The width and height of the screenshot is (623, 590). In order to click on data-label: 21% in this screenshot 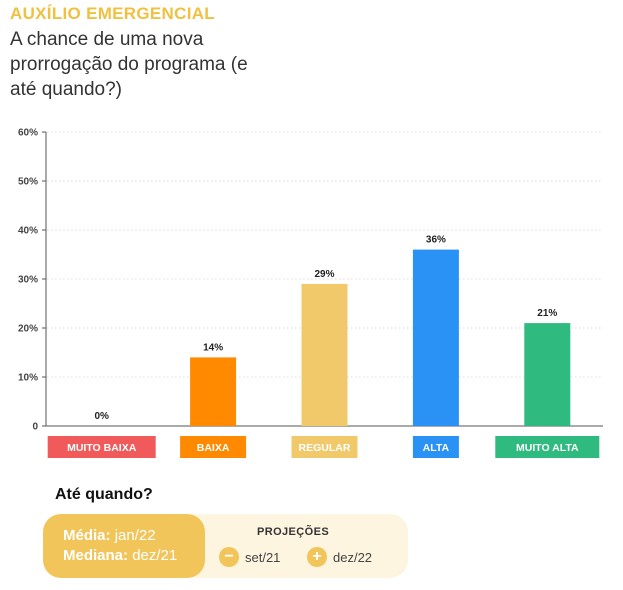, I will do `click(547, 313)`.